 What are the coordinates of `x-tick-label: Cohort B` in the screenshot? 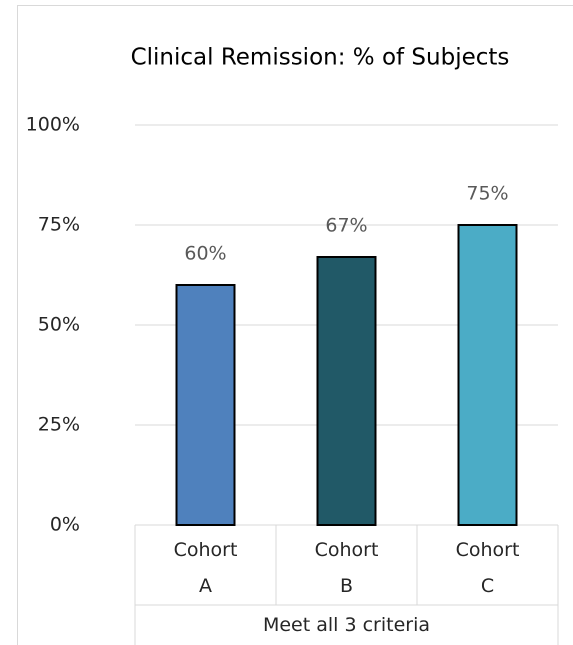 It's located at (346, 568).